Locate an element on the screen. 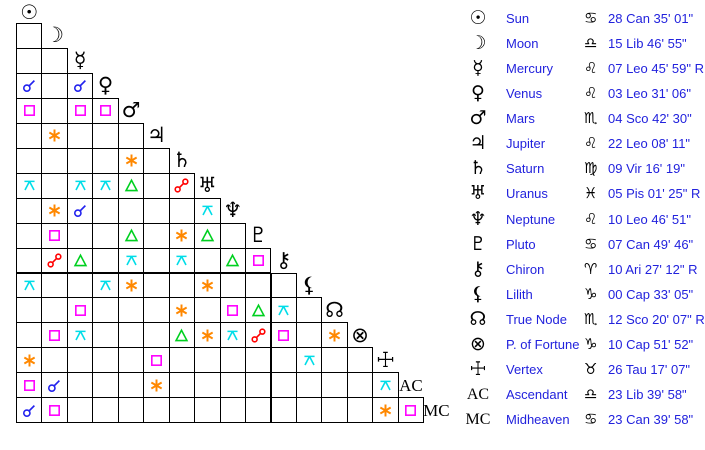 This screenshot has width=705, height=450. aspect-cell-Midheaven-Neptune is located at coordinates (233, 410).